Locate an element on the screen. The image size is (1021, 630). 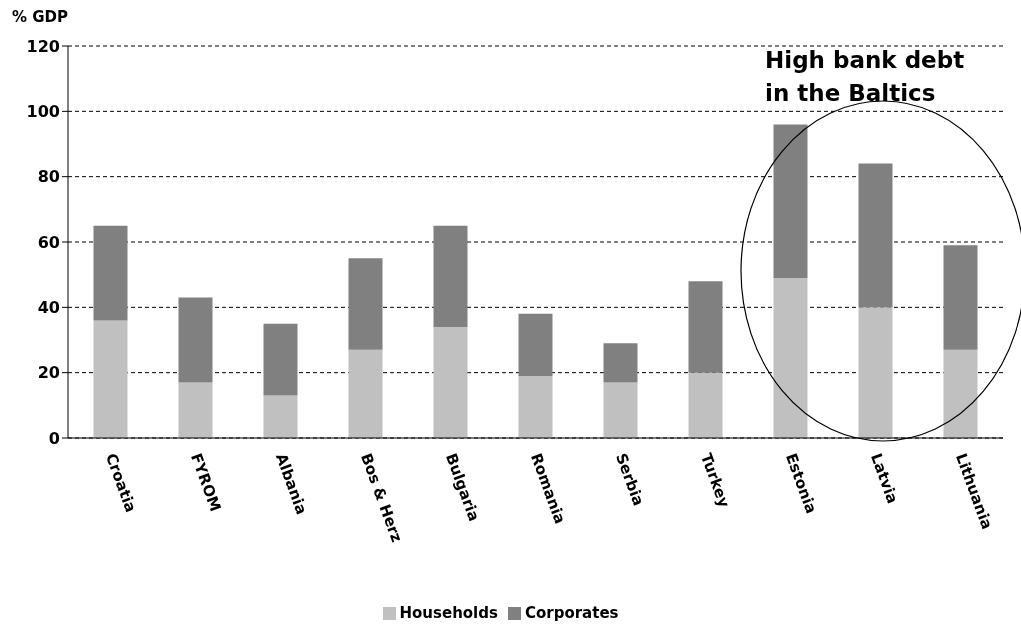
y-tick-label: 100 is located at coordinates (43, 112).